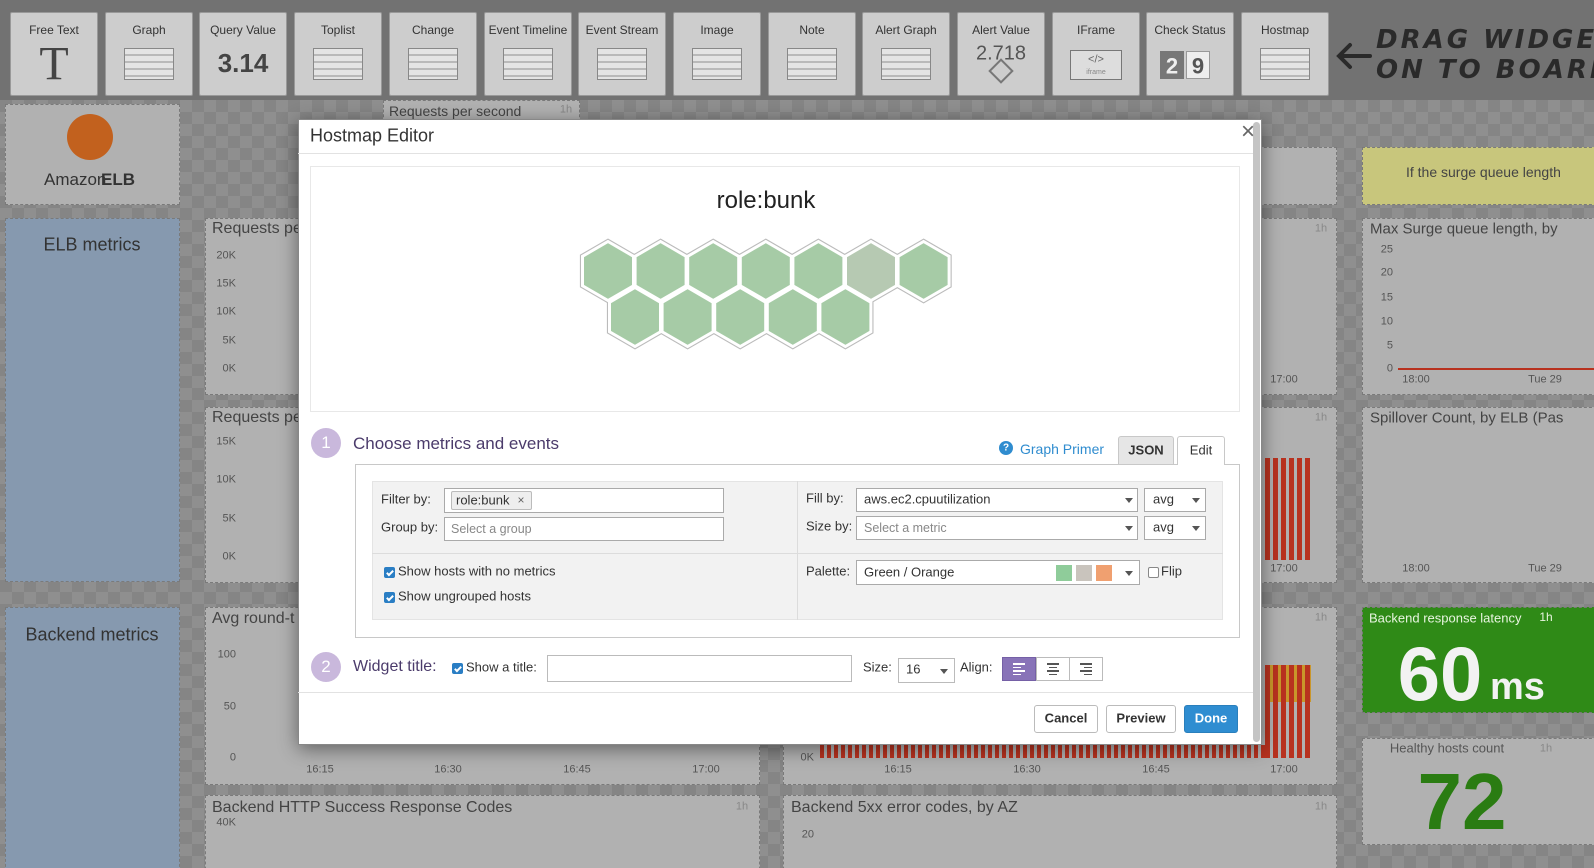  I want to click on widget-label: Toplist, so click(338, 30).